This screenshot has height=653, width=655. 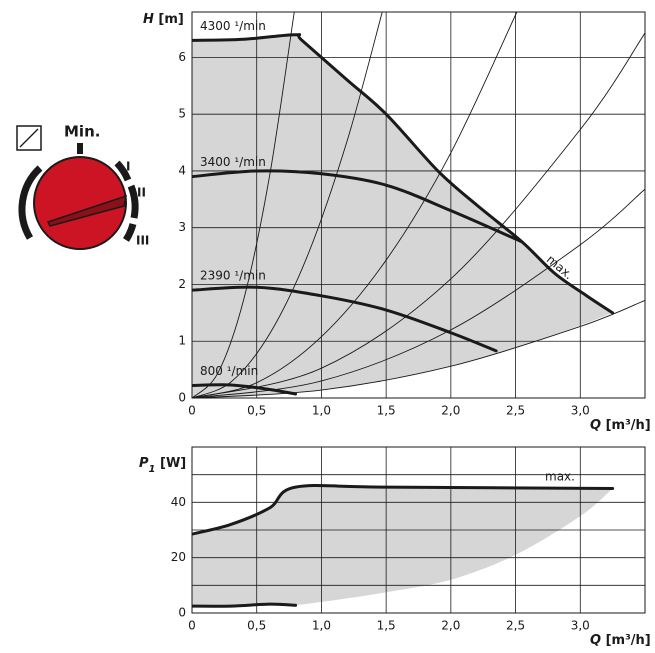 I want to click on y-tick-label: 40, so click(x=178, y=502).